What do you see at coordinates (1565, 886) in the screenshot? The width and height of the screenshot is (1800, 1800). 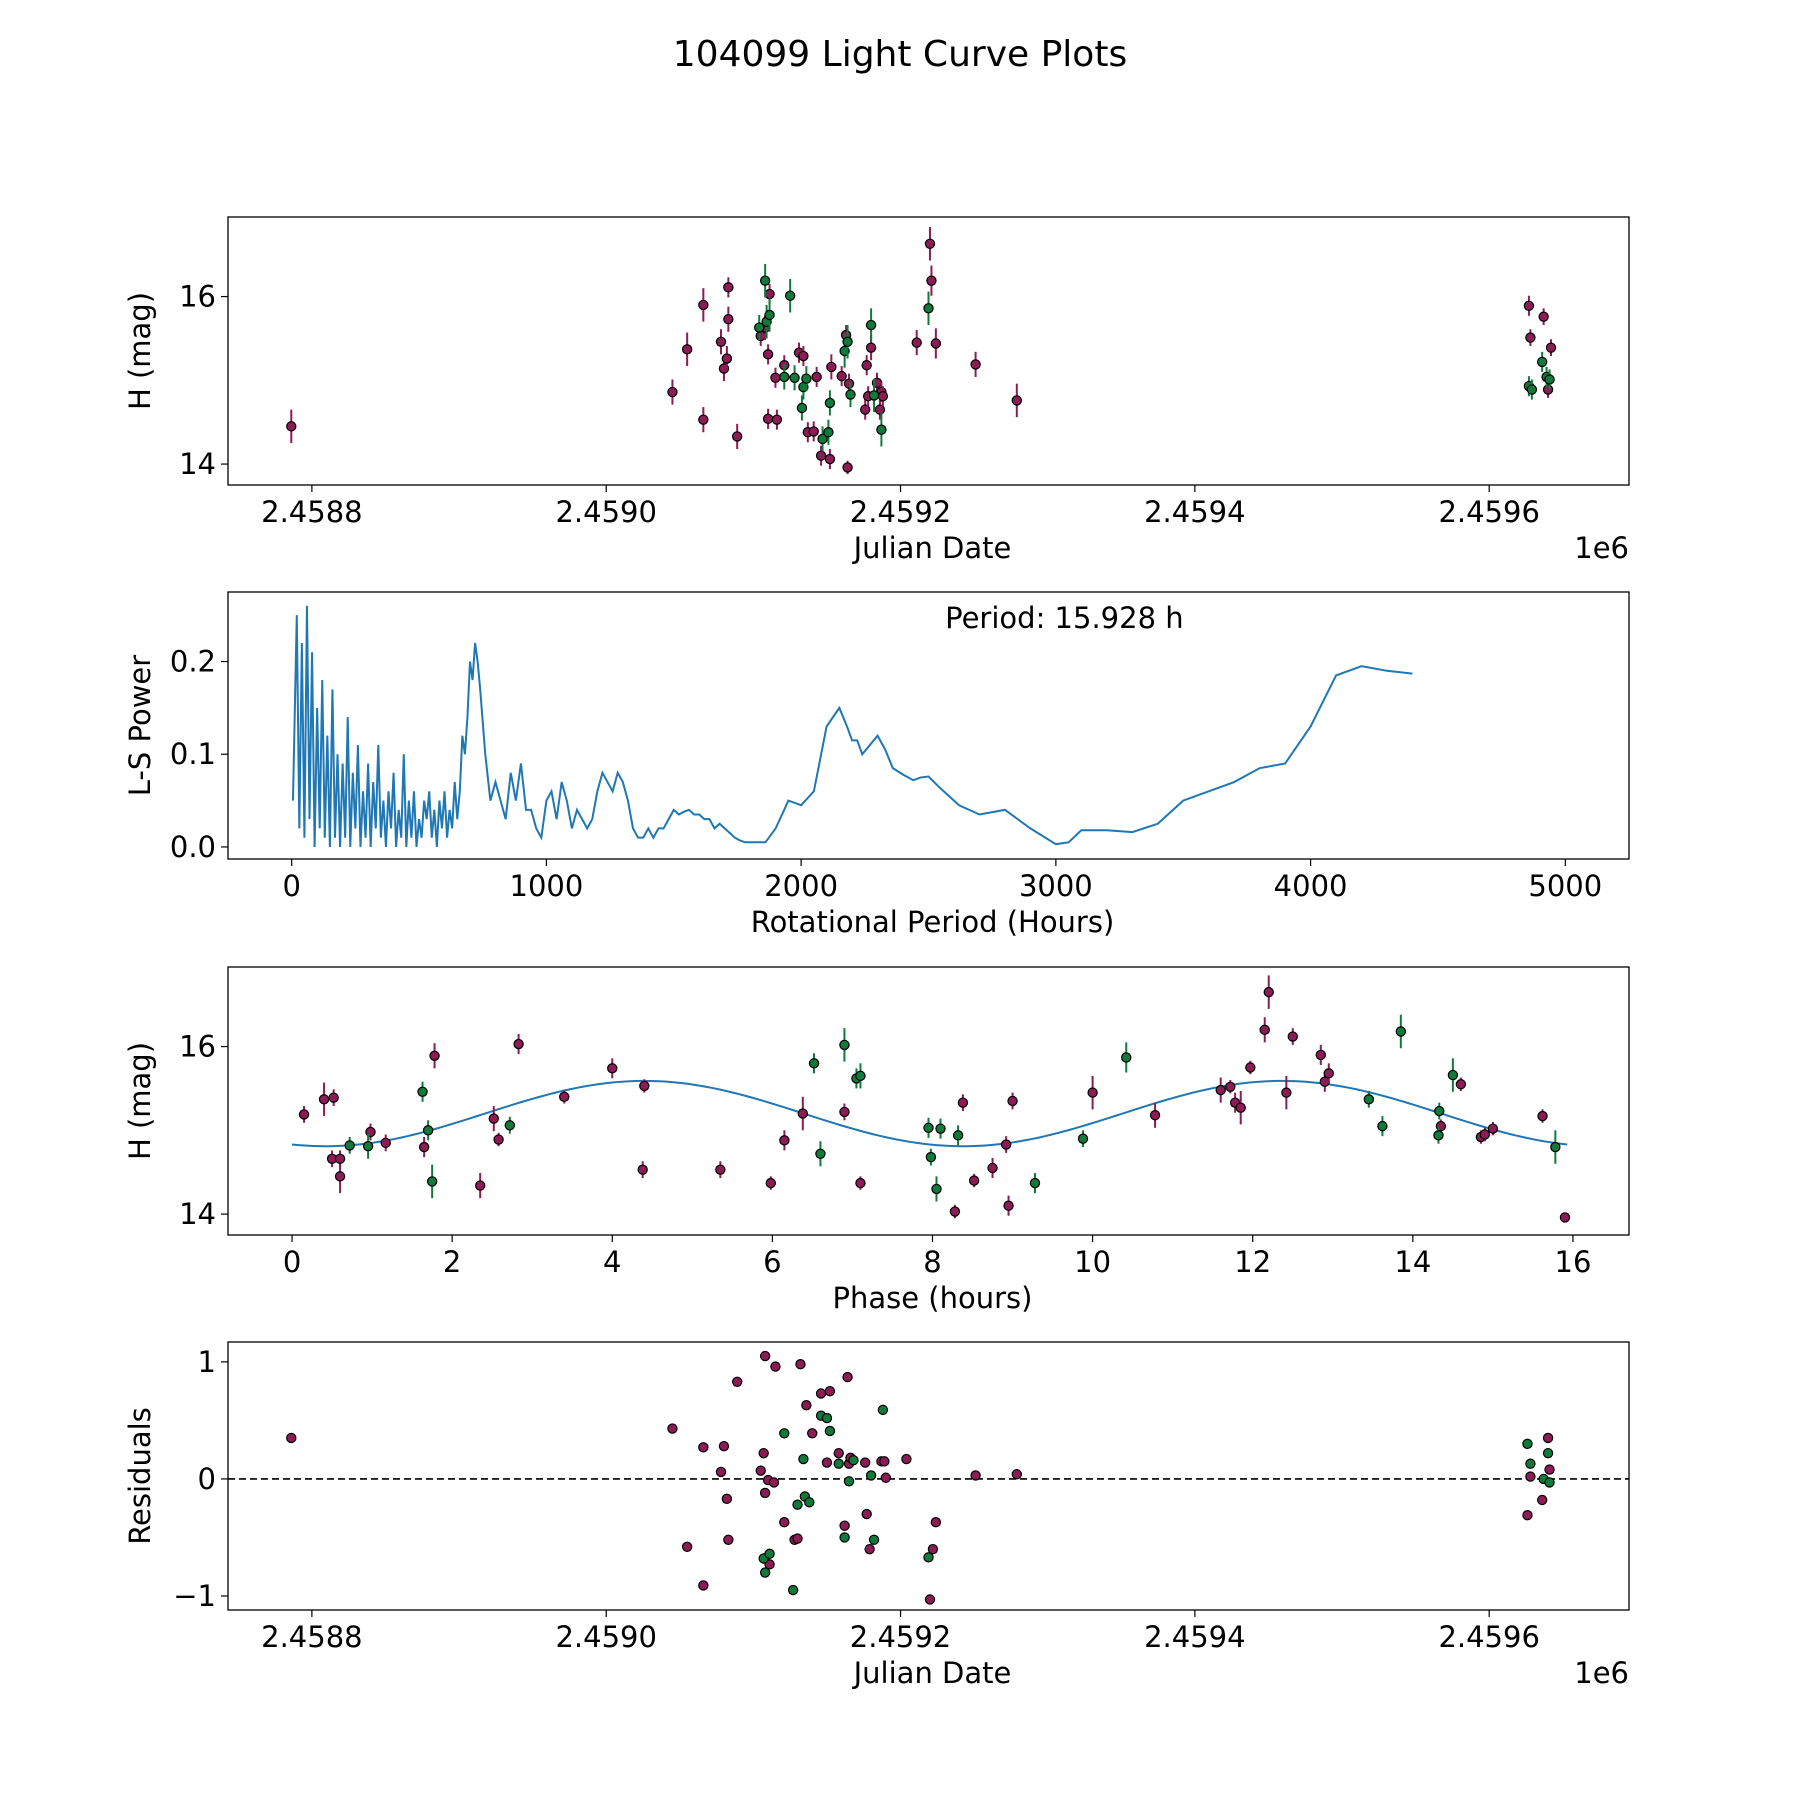 I see `x-tick-label: 5000` at bounding box center [1565, 886].